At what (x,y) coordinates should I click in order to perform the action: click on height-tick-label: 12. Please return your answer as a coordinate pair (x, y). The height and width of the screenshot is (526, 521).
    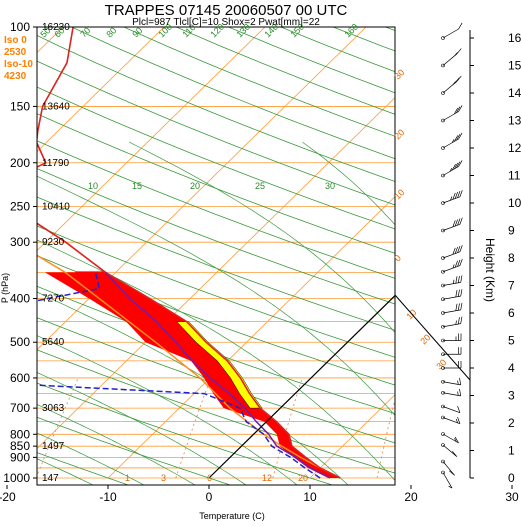
    Looking at the image, I should click on (514, 148).